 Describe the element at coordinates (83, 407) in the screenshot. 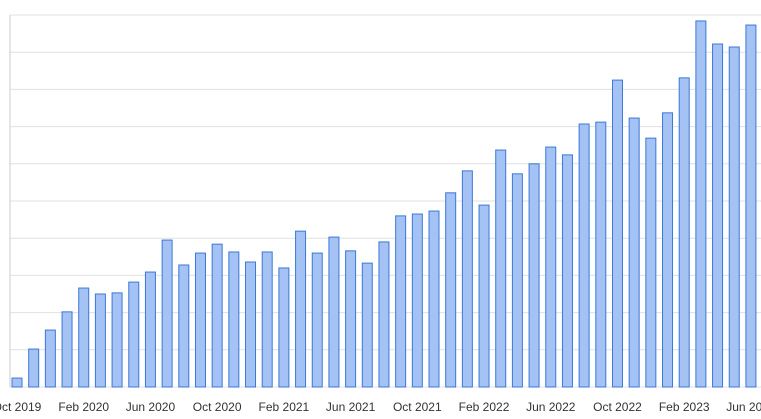

I see `x-tick-label: Feb 2020` at that location.